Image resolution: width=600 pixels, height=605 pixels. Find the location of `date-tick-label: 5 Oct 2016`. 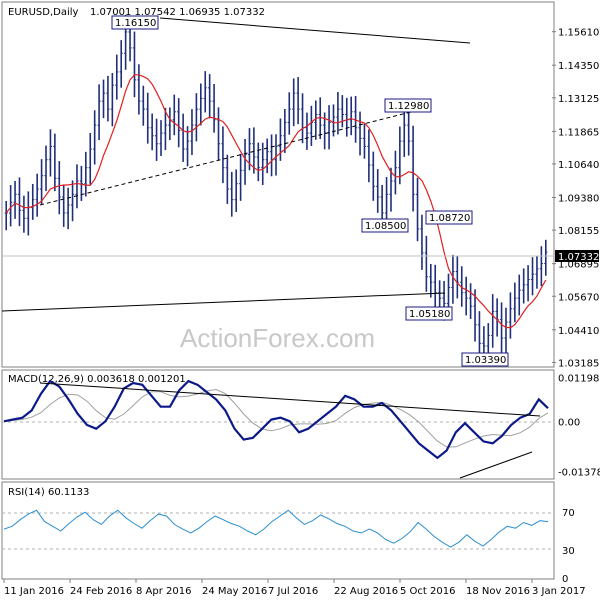

date-tick-label: 5 Oct 2016 is located at coordinates (427, 591).